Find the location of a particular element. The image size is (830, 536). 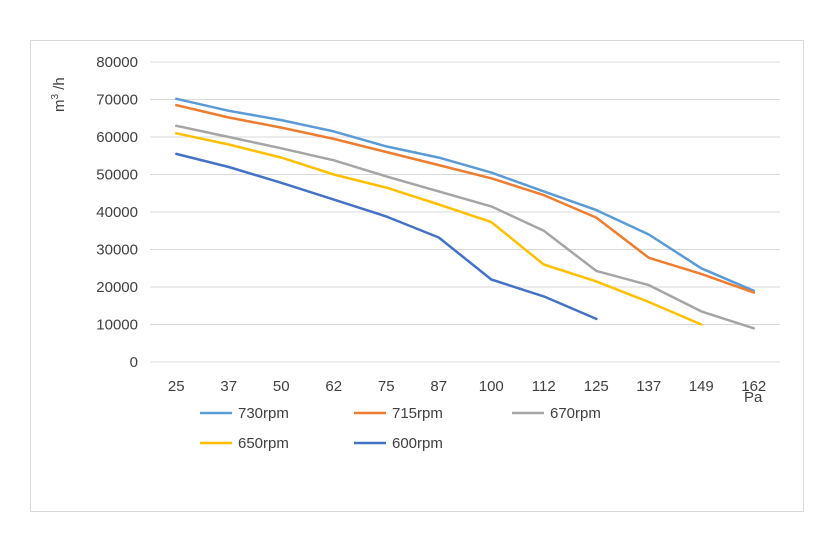

y-axis-title: m3 /h is located at coordinates (59, 94).